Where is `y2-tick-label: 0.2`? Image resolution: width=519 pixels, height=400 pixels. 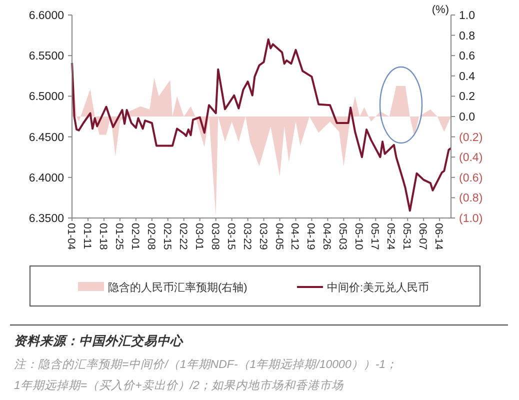 y2-tick-label: 0.2 is located at coordinates (467, 97).